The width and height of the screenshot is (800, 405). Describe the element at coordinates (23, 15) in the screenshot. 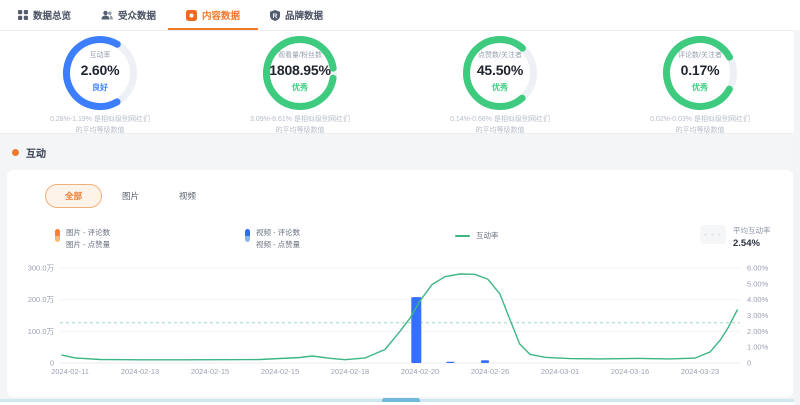

I see `grid-icon` at that location.